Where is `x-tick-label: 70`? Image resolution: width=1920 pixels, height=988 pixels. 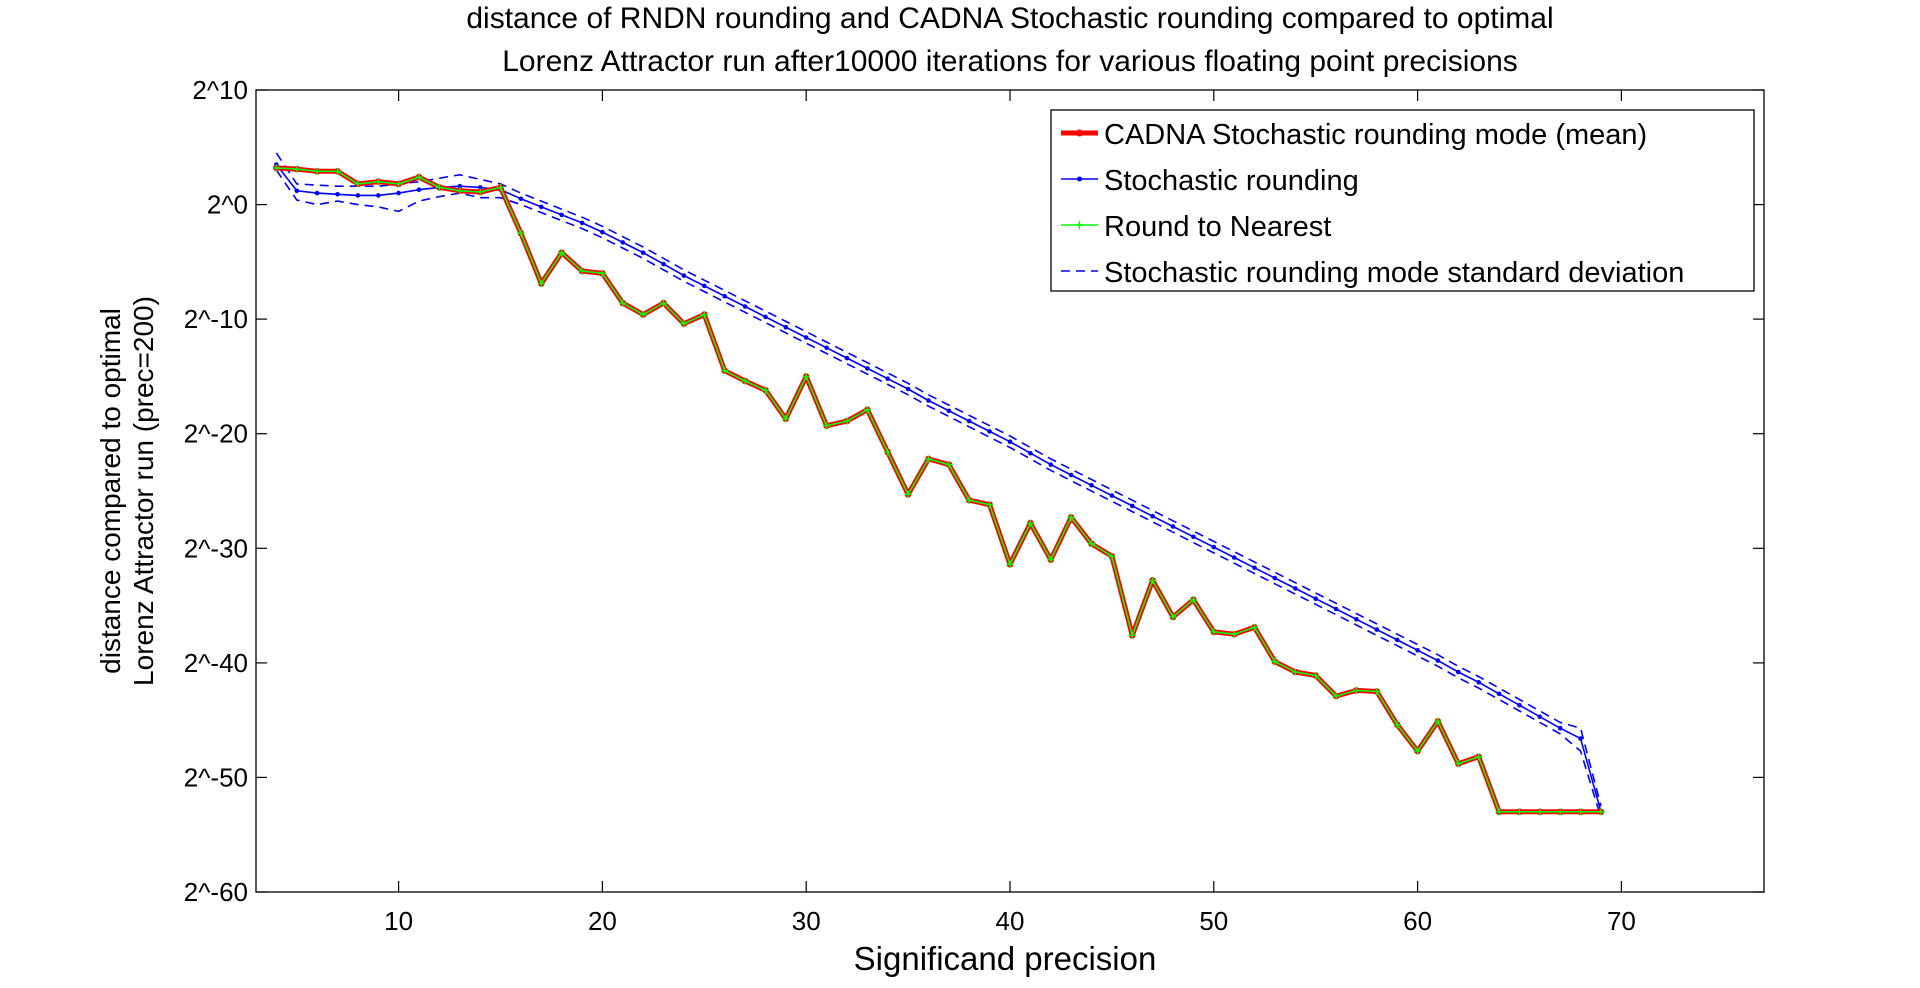
x-tick-label: 70 is located at coordinates (1621, 921).